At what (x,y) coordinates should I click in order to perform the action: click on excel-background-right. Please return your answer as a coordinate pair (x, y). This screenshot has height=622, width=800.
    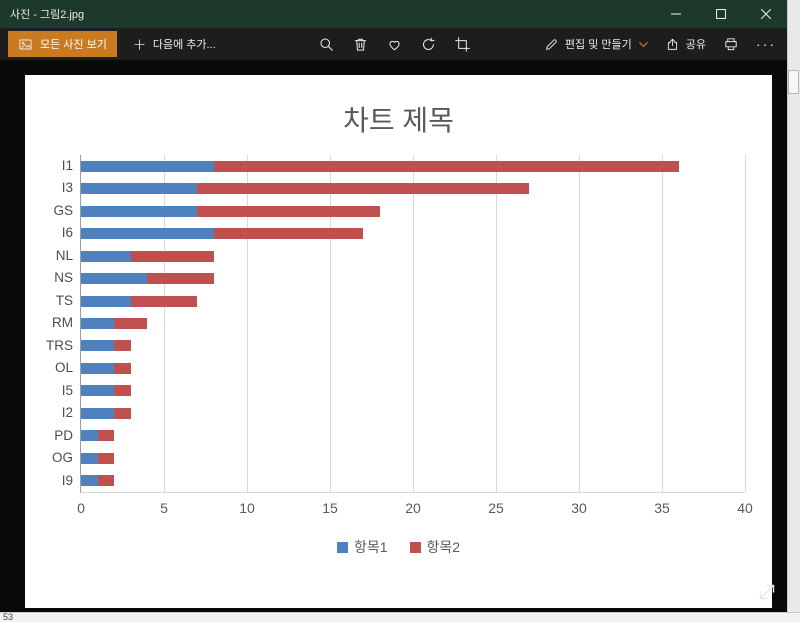
    Looking at the image, I should click on (793, 311).